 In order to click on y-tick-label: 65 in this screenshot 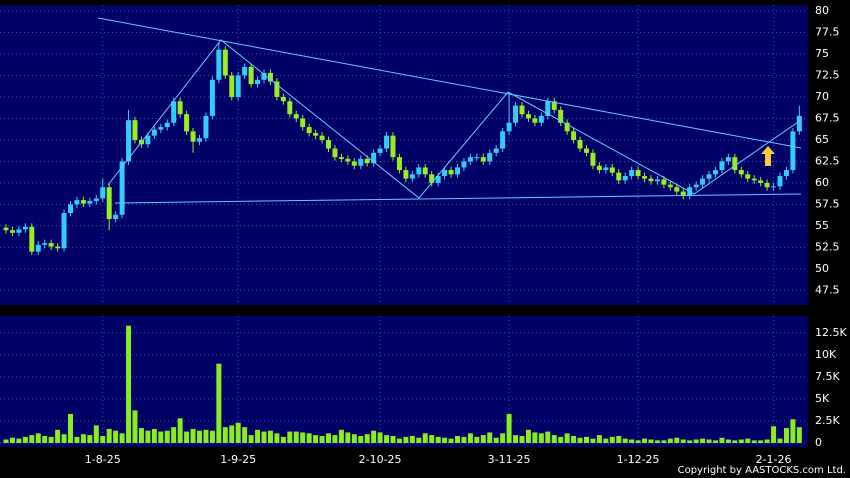, I will do `click(822, 139)`.